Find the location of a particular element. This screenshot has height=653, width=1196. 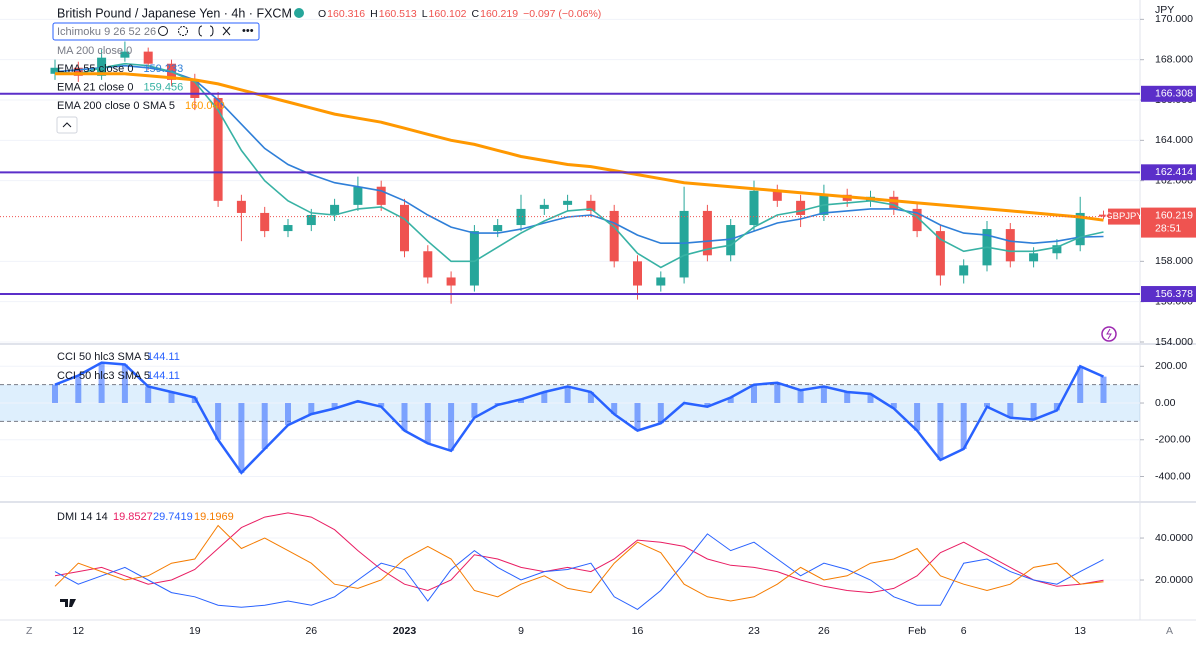

remove-icon is located at coordinates (226, 31).